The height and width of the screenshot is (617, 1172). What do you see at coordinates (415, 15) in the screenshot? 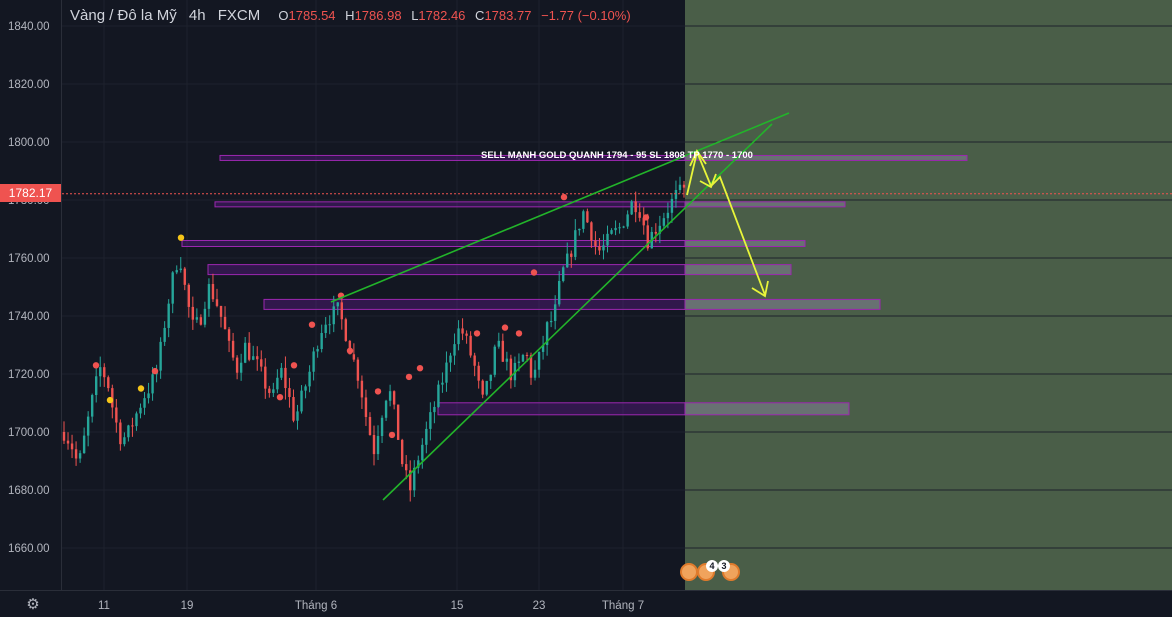
I see `low-label: L` at bounding box center [415, 15].